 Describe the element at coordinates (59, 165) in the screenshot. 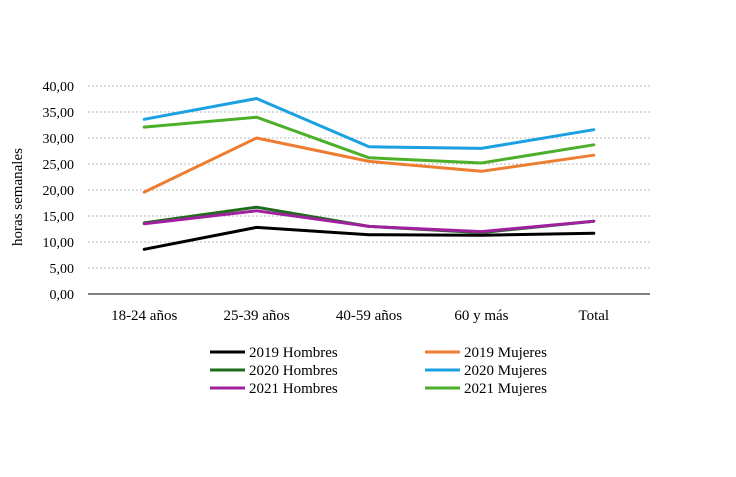

I see `y-tick-label: 25,00` at that location.